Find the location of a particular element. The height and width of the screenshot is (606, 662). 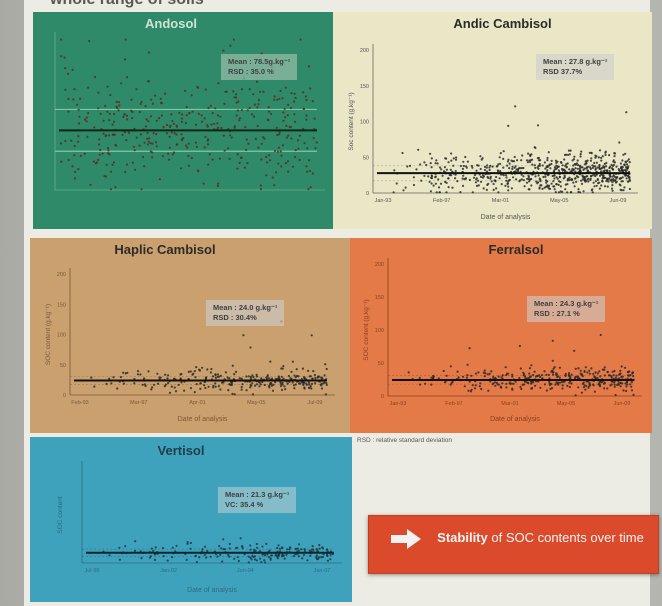

y-tick-label: 100 is located at coordinates (379, 331).